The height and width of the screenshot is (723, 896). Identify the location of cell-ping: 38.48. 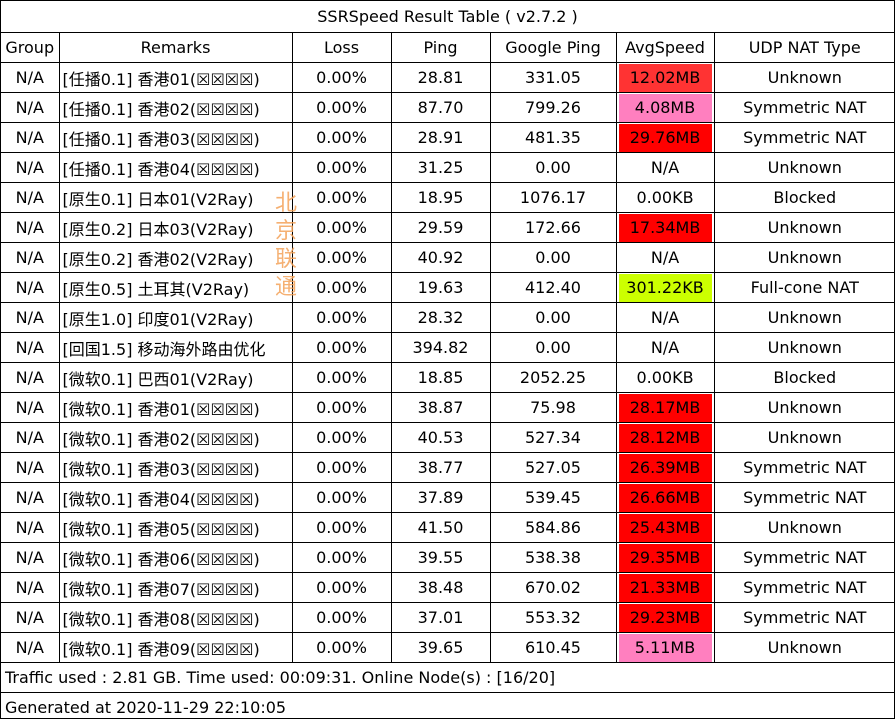
(440, 587).